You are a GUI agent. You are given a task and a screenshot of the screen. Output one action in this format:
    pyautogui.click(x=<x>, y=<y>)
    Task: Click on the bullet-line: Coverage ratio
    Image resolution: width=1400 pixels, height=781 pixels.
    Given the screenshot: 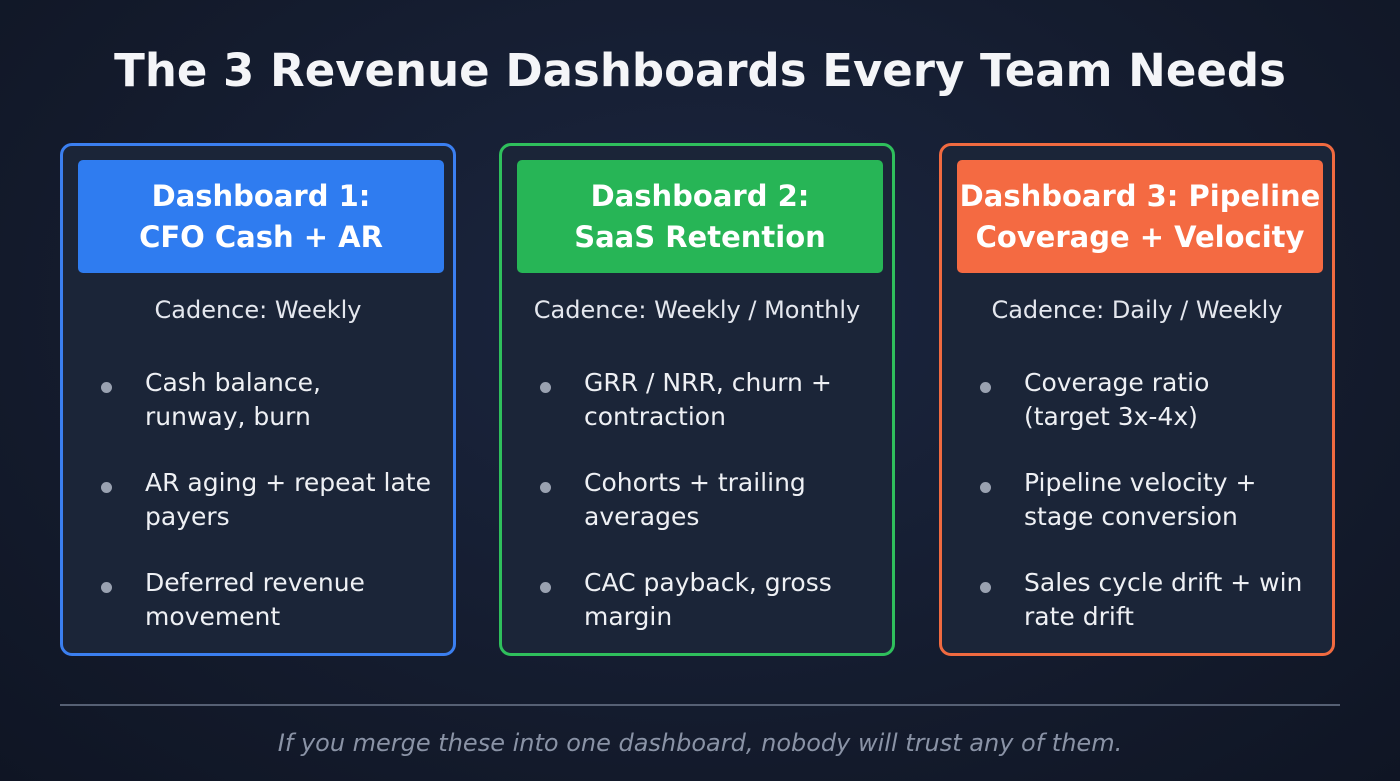 What is the action you would take?
    pyautogui.click(x=1117, y=382)
    